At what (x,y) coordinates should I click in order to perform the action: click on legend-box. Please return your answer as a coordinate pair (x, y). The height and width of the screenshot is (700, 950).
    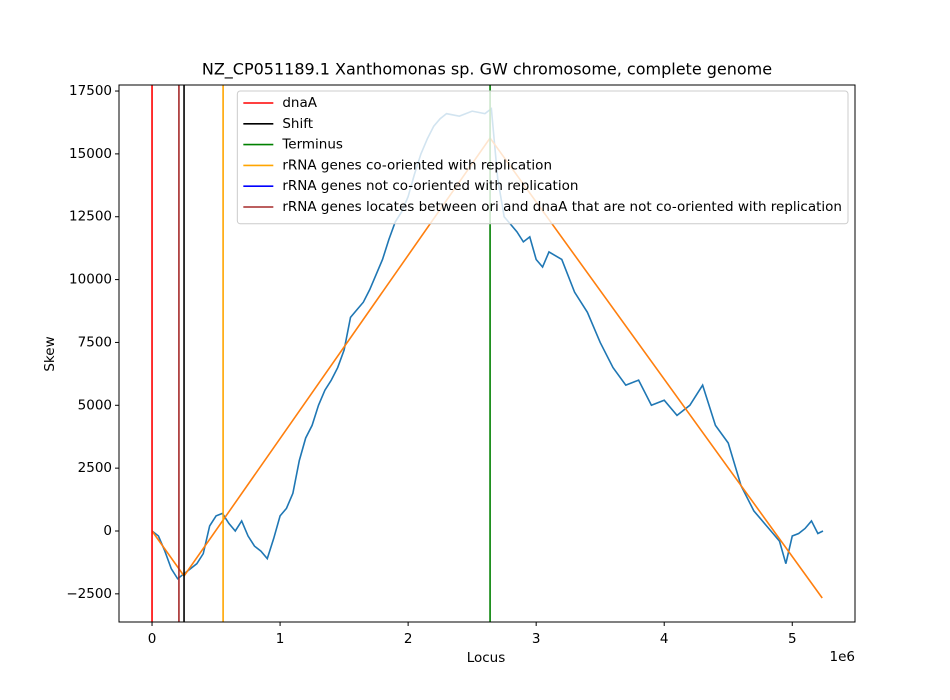
    Looking at the image, I should click on (542, 157).